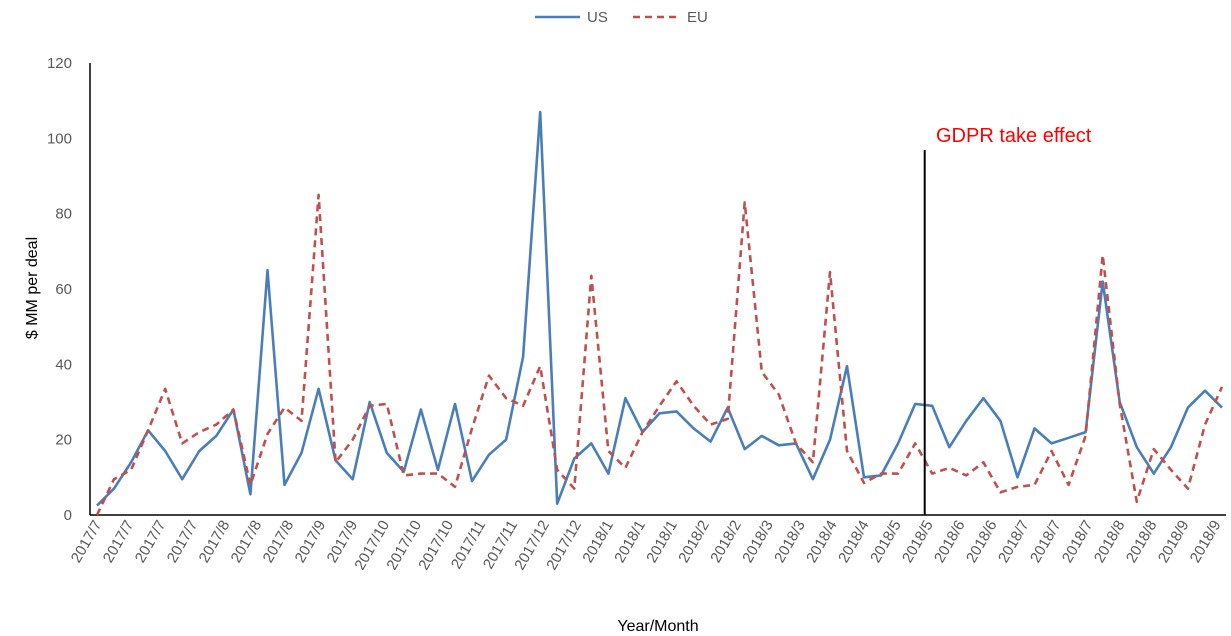 This screenshot has width=1231, height=636. Describe the element at coordinates (59, 138) in the screenshot. I see `y-tick-label: 100` at that location.